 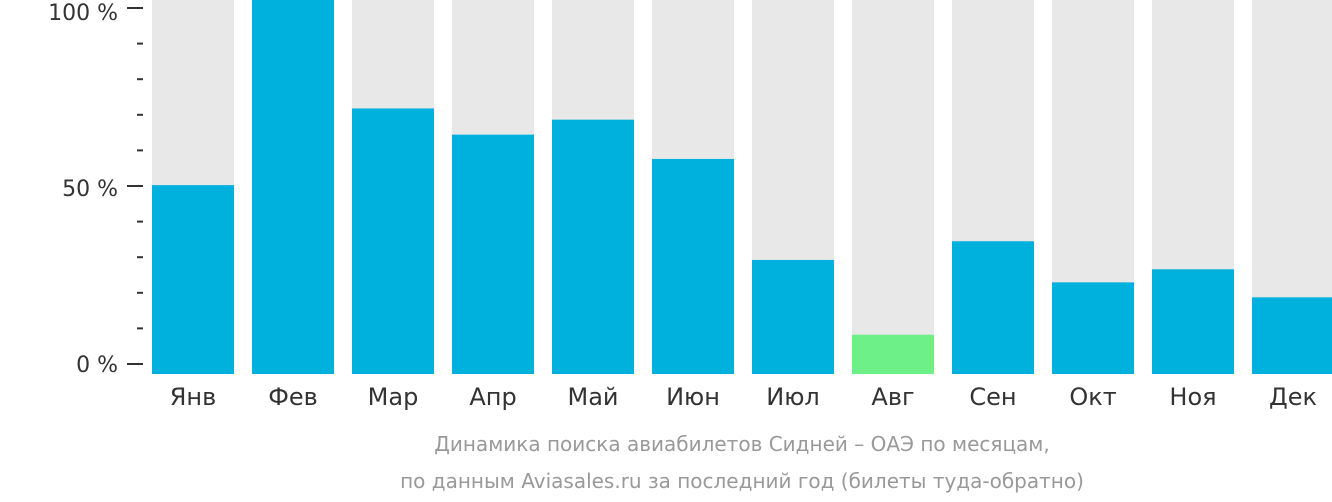 What do you see at coordinates (793, 397) in the screenshot?
I see `category-label: Июл` at bounding box center [793, 397].